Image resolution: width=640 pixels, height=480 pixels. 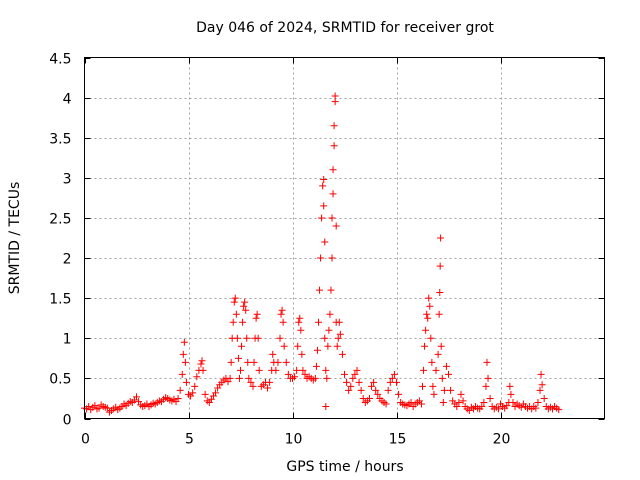 I want to click on y-axis-label: SRMTID / TECUs, so click(x=15, y=238).